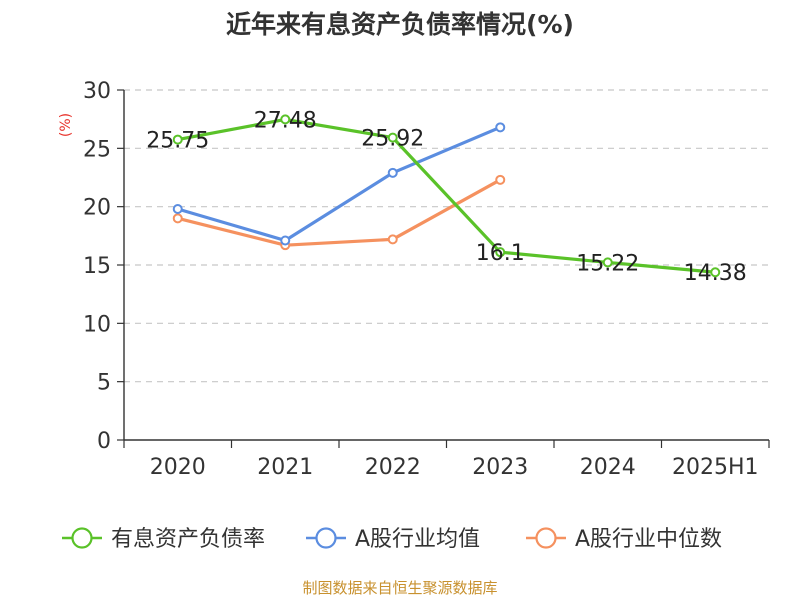 This screenshot has height=600, width=800. What do you see at coordinates (97, 324) in the screenshot?
I see `y-tick-label: 10` at bounding box center [97, 324].